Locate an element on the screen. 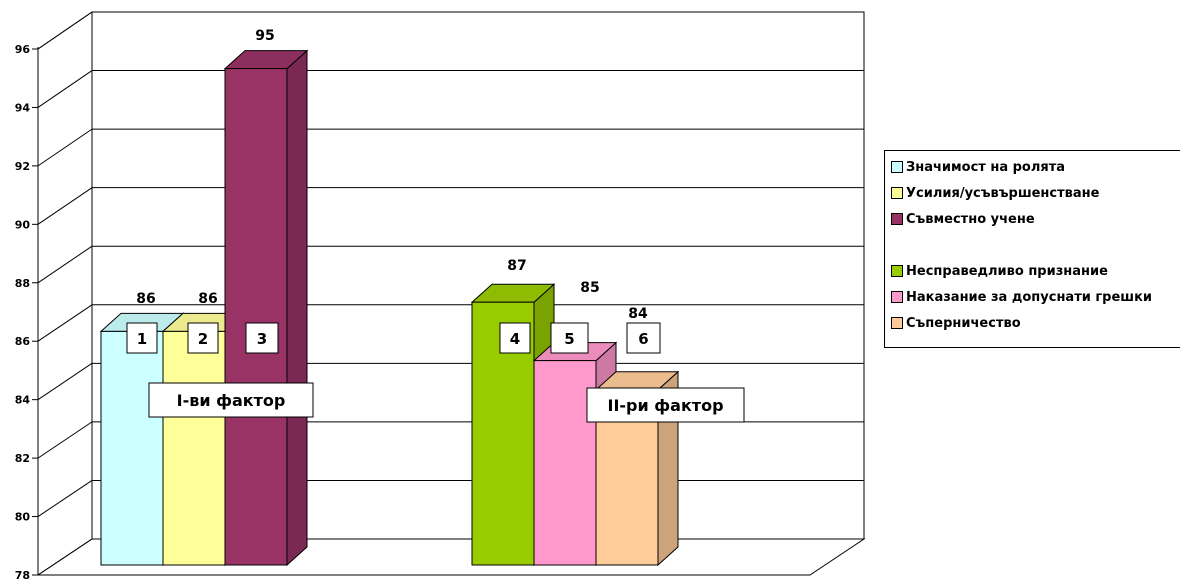 This screenshot has width=1180, height=580. legend-label-3: Съвместно учене is located at coordinates (970, 219).